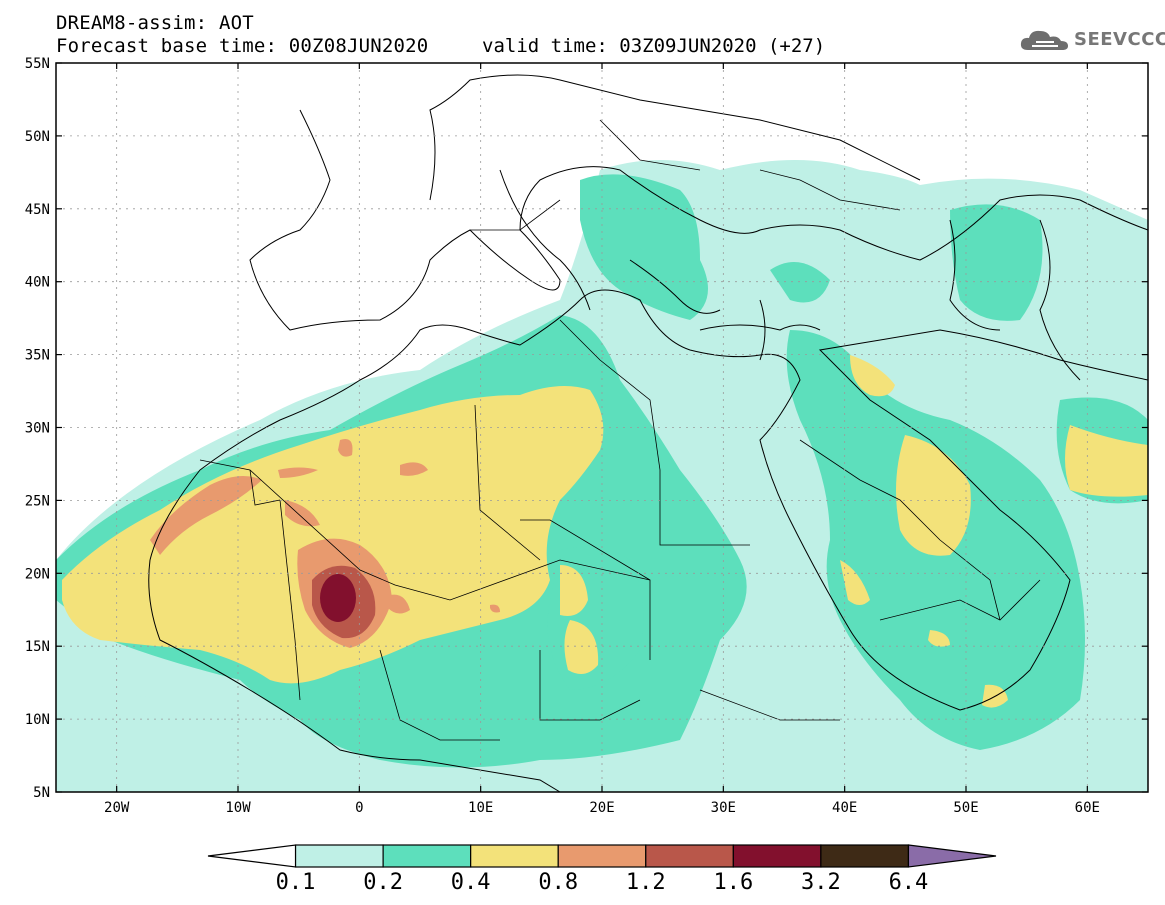  I want to click on longitude-label: 40E, so click(844, 808).